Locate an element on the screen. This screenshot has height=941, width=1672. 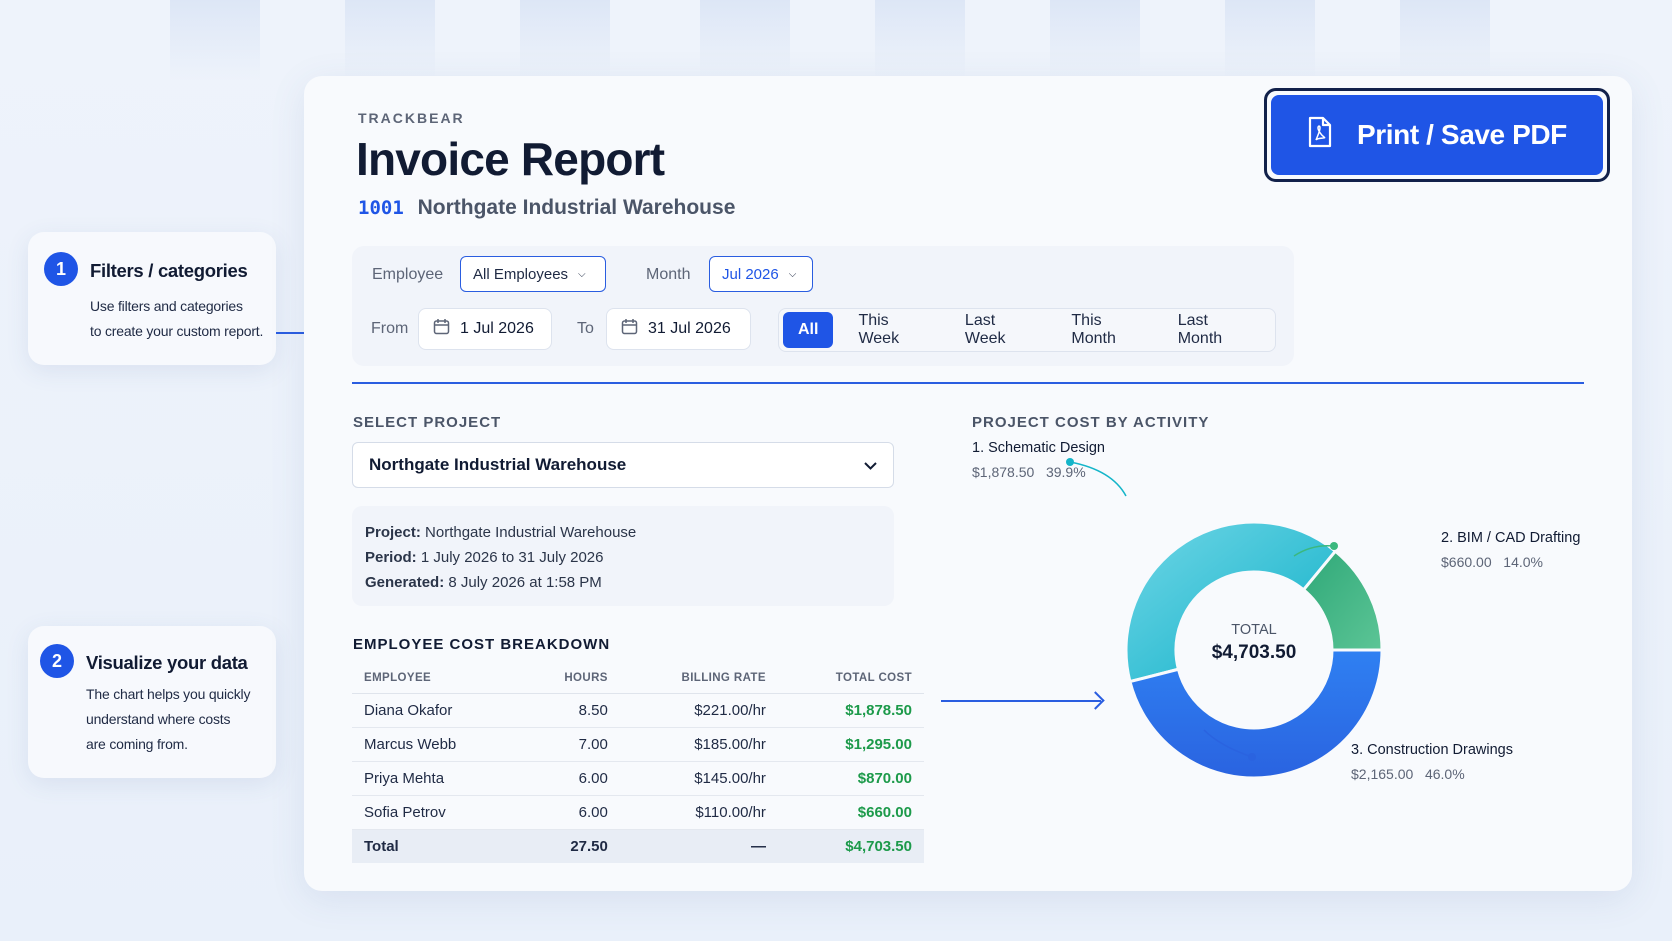
chevron-down-icon is located at coordinates (870, 465).